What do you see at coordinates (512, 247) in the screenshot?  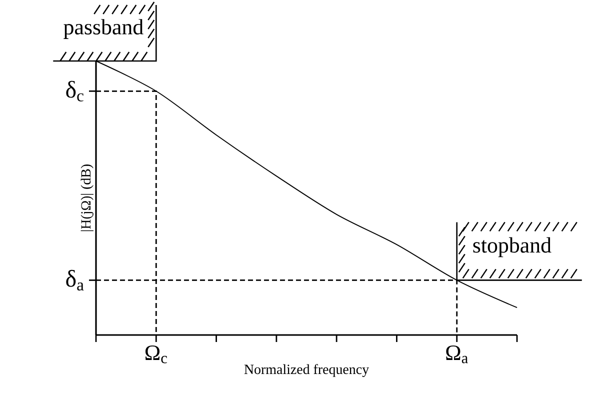 I see `annotation: stopband` at bounding box center [512, 247].